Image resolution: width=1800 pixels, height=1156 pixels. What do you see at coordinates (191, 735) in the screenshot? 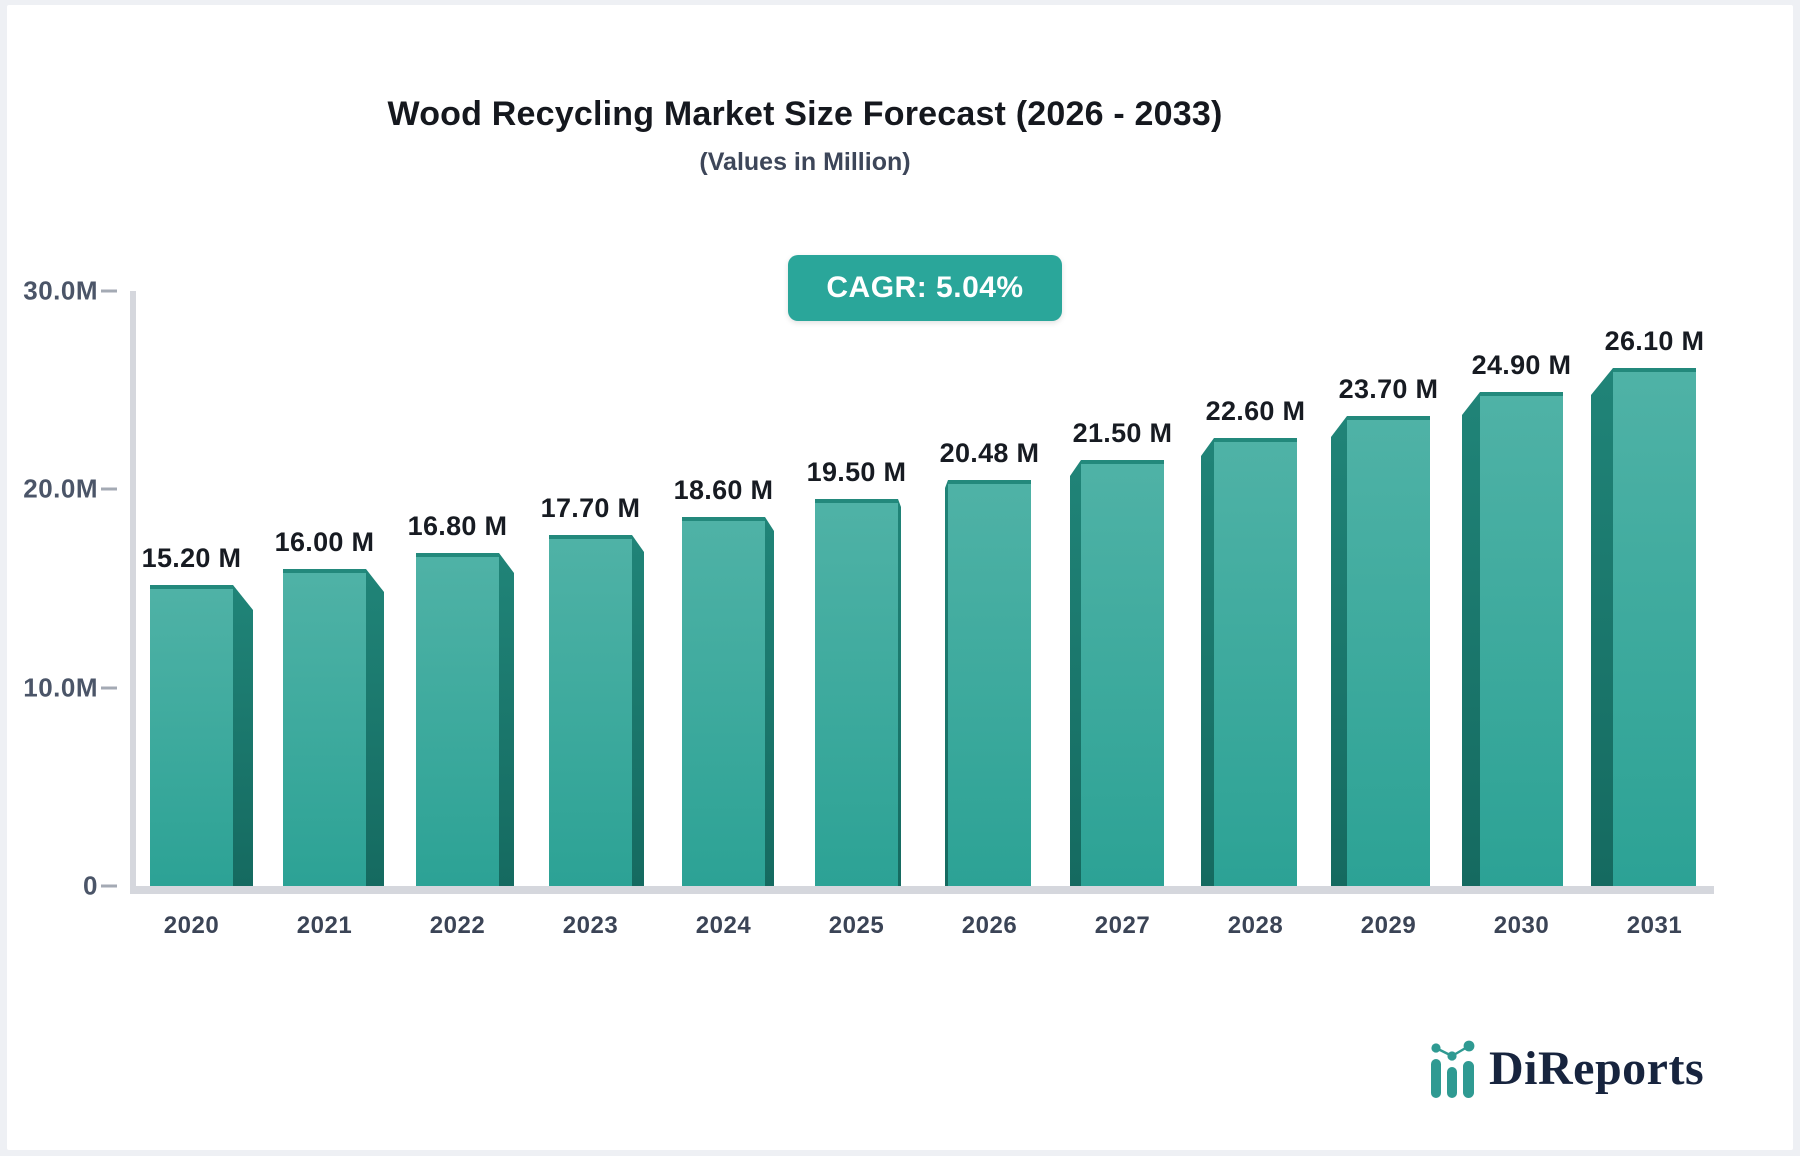
I see `bar-2020` at bounding box center [191, 735].